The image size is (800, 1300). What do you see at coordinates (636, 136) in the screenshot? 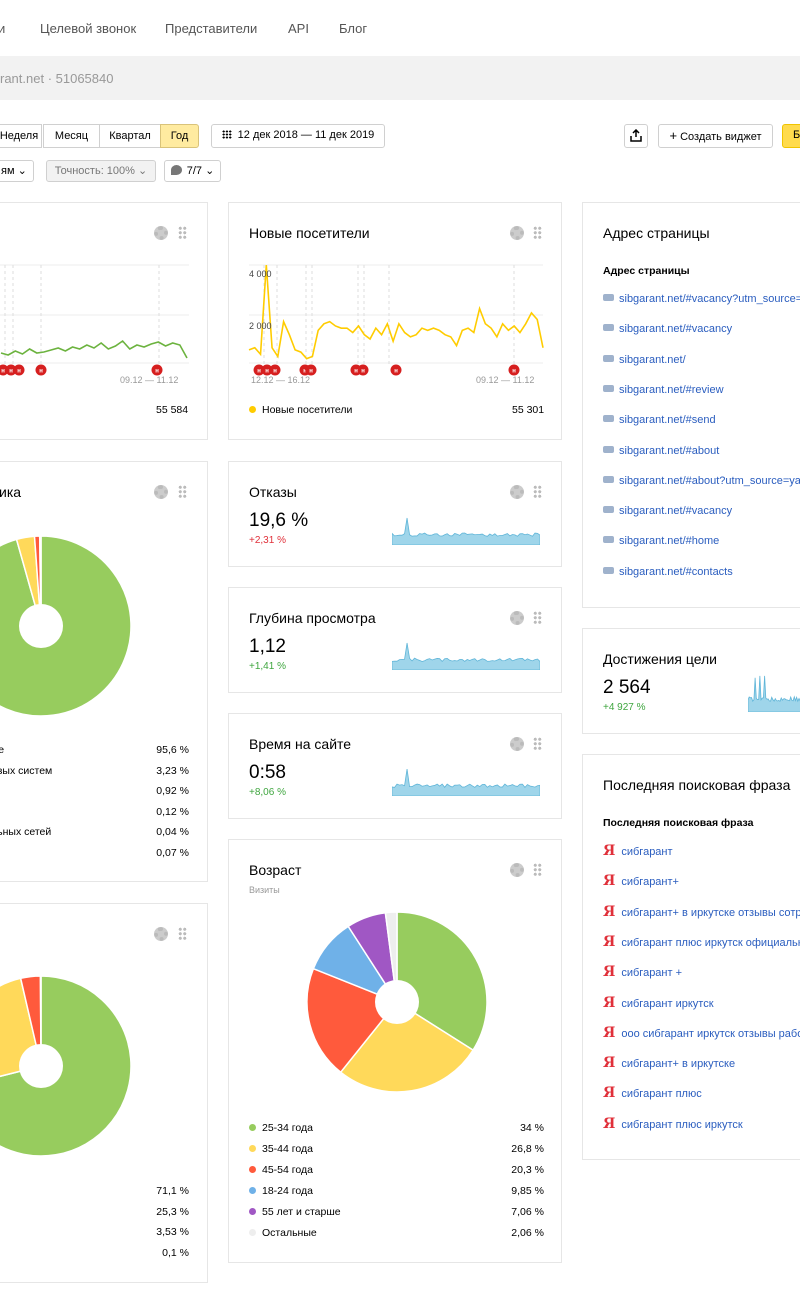
I see `share-button` at bounding box center [636, 136].